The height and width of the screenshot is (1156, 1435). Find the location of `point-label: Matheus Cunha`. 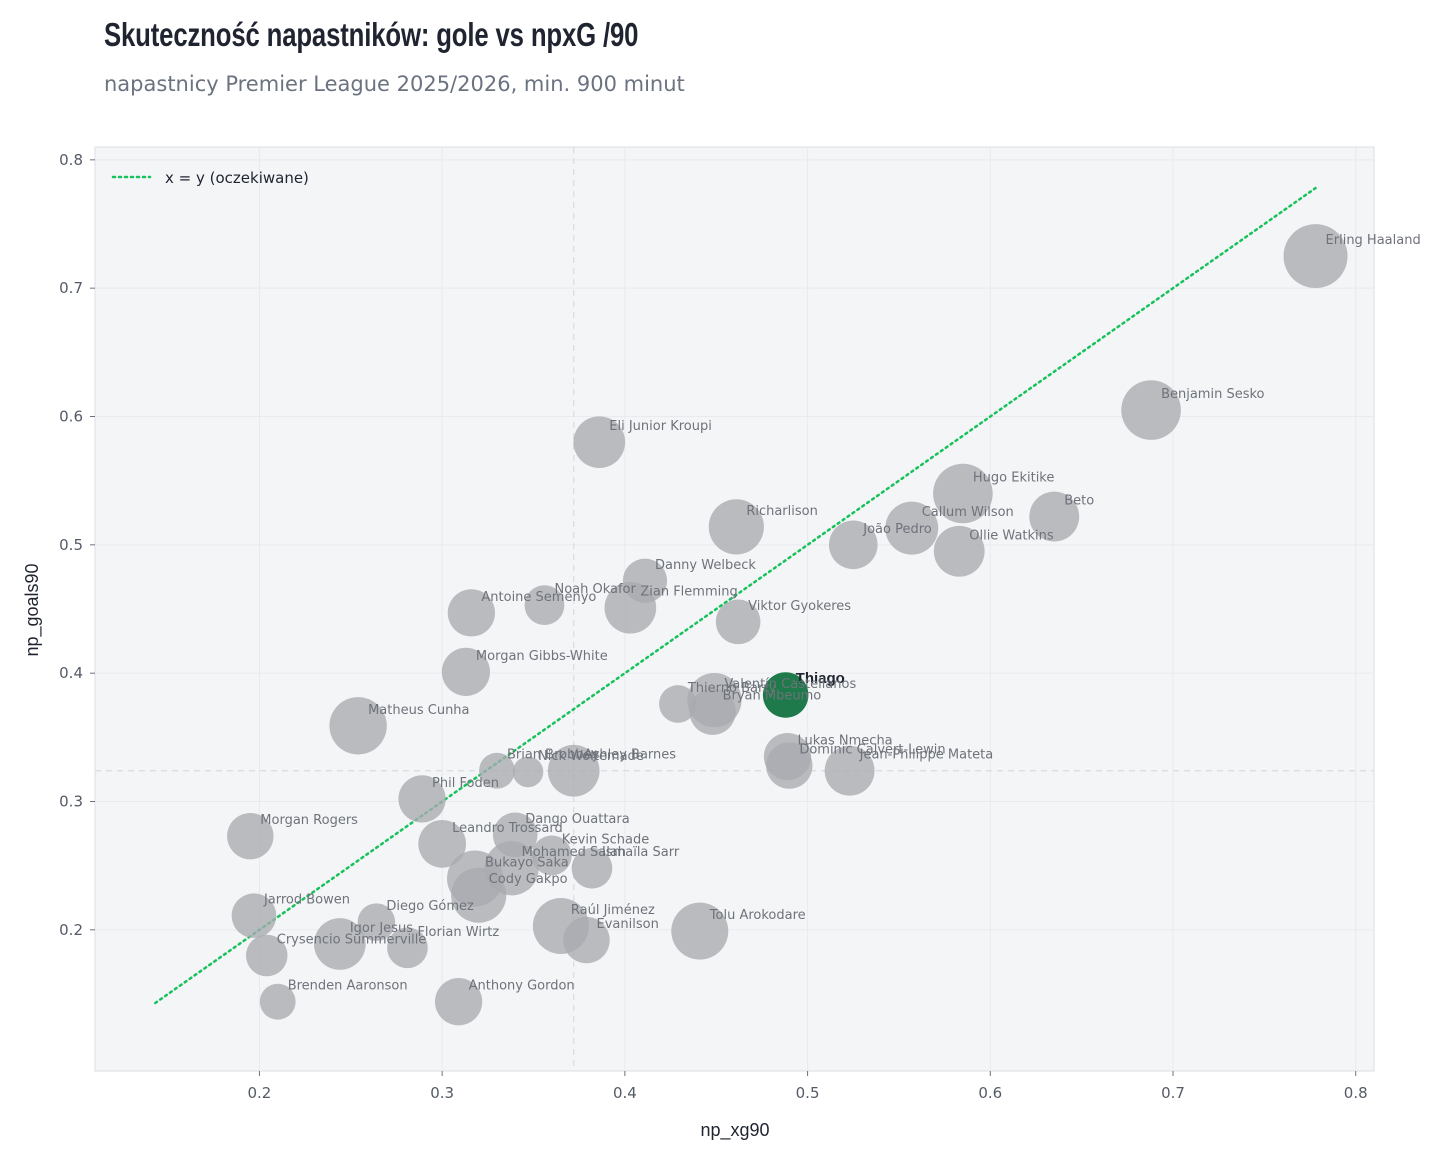

point-label: Matheus Cunha is located at coordinates (418, 710).